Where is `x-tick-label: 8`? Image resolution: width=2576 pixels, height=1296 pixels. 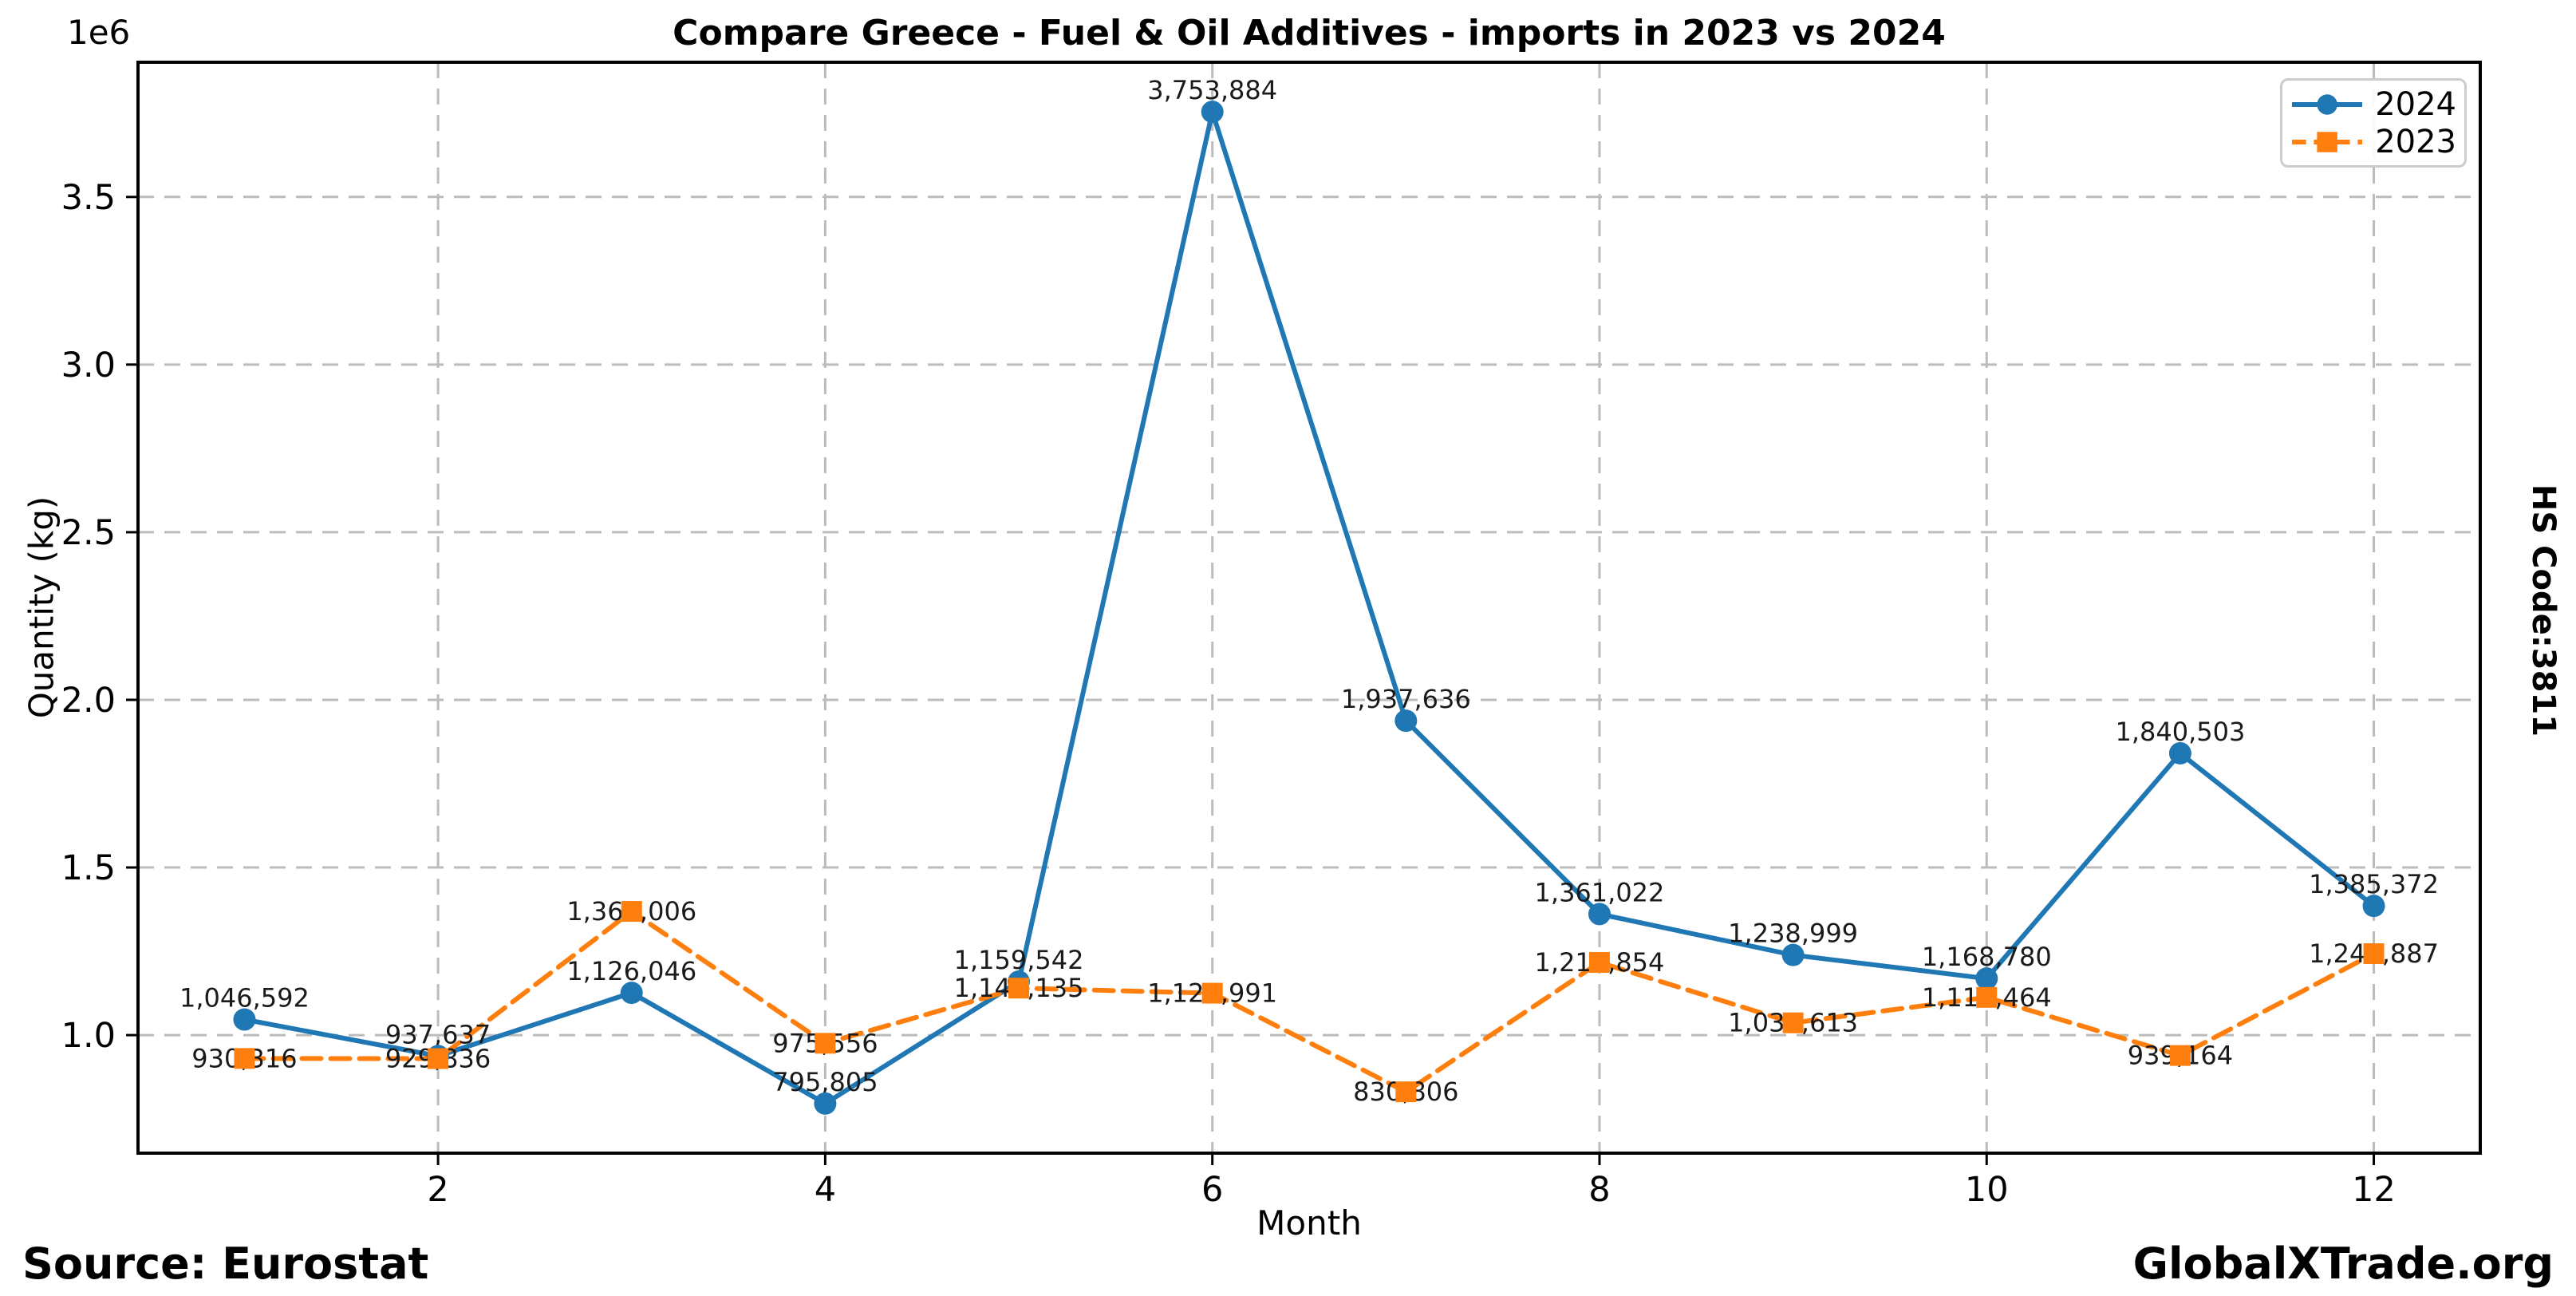
x-tick-label: 8 is located at coordinates (1599, 1190).